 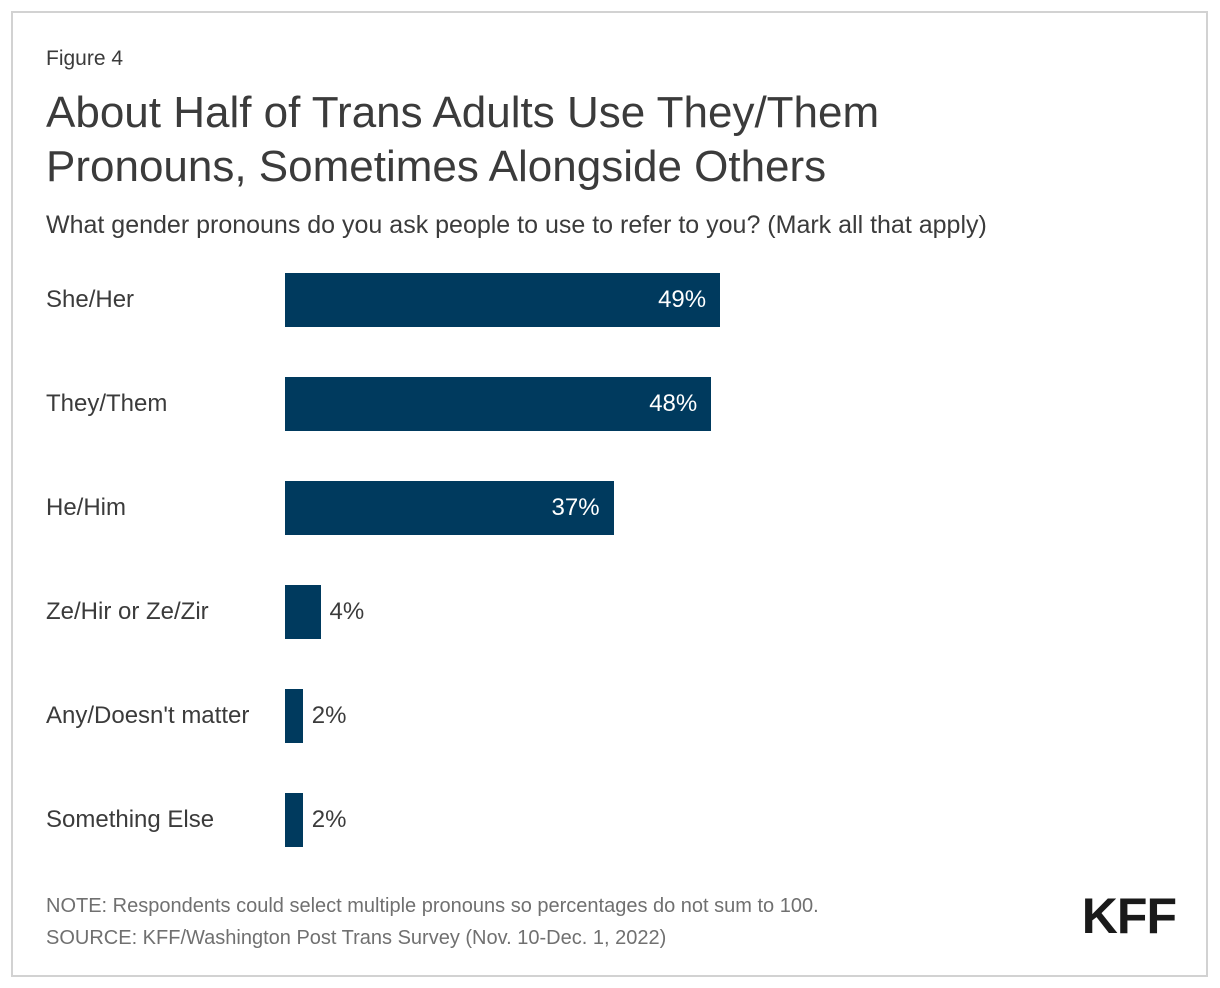 What do you see at coordinates (682, 299) in the screenshot?
I see `value-label: 49%` at bounding box center [682, 299].